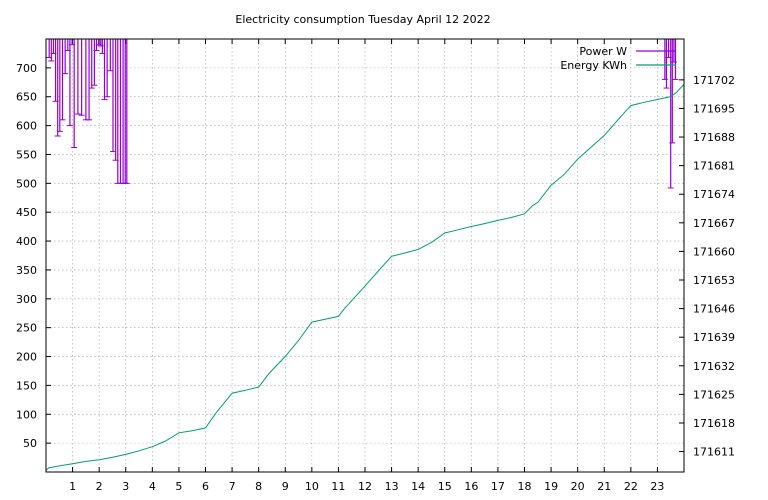 This screenshot has width=768, height=500. I want to click on y2-tick-label: 171688, so click(714, 137).